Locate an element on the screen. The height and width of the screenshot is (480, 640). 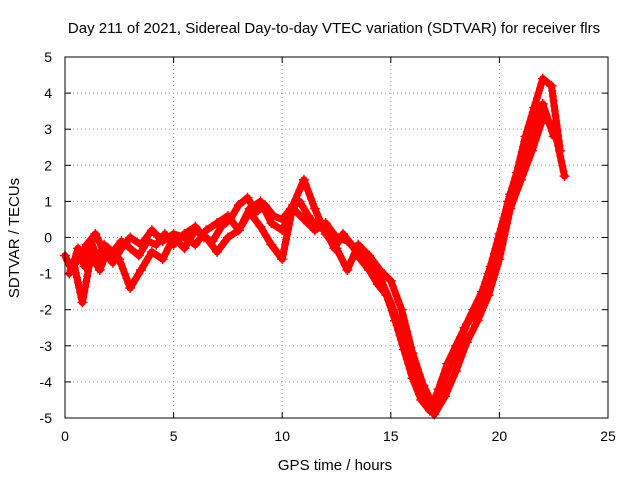
y-tick-label: 0 is located at coordinates (48, 238).